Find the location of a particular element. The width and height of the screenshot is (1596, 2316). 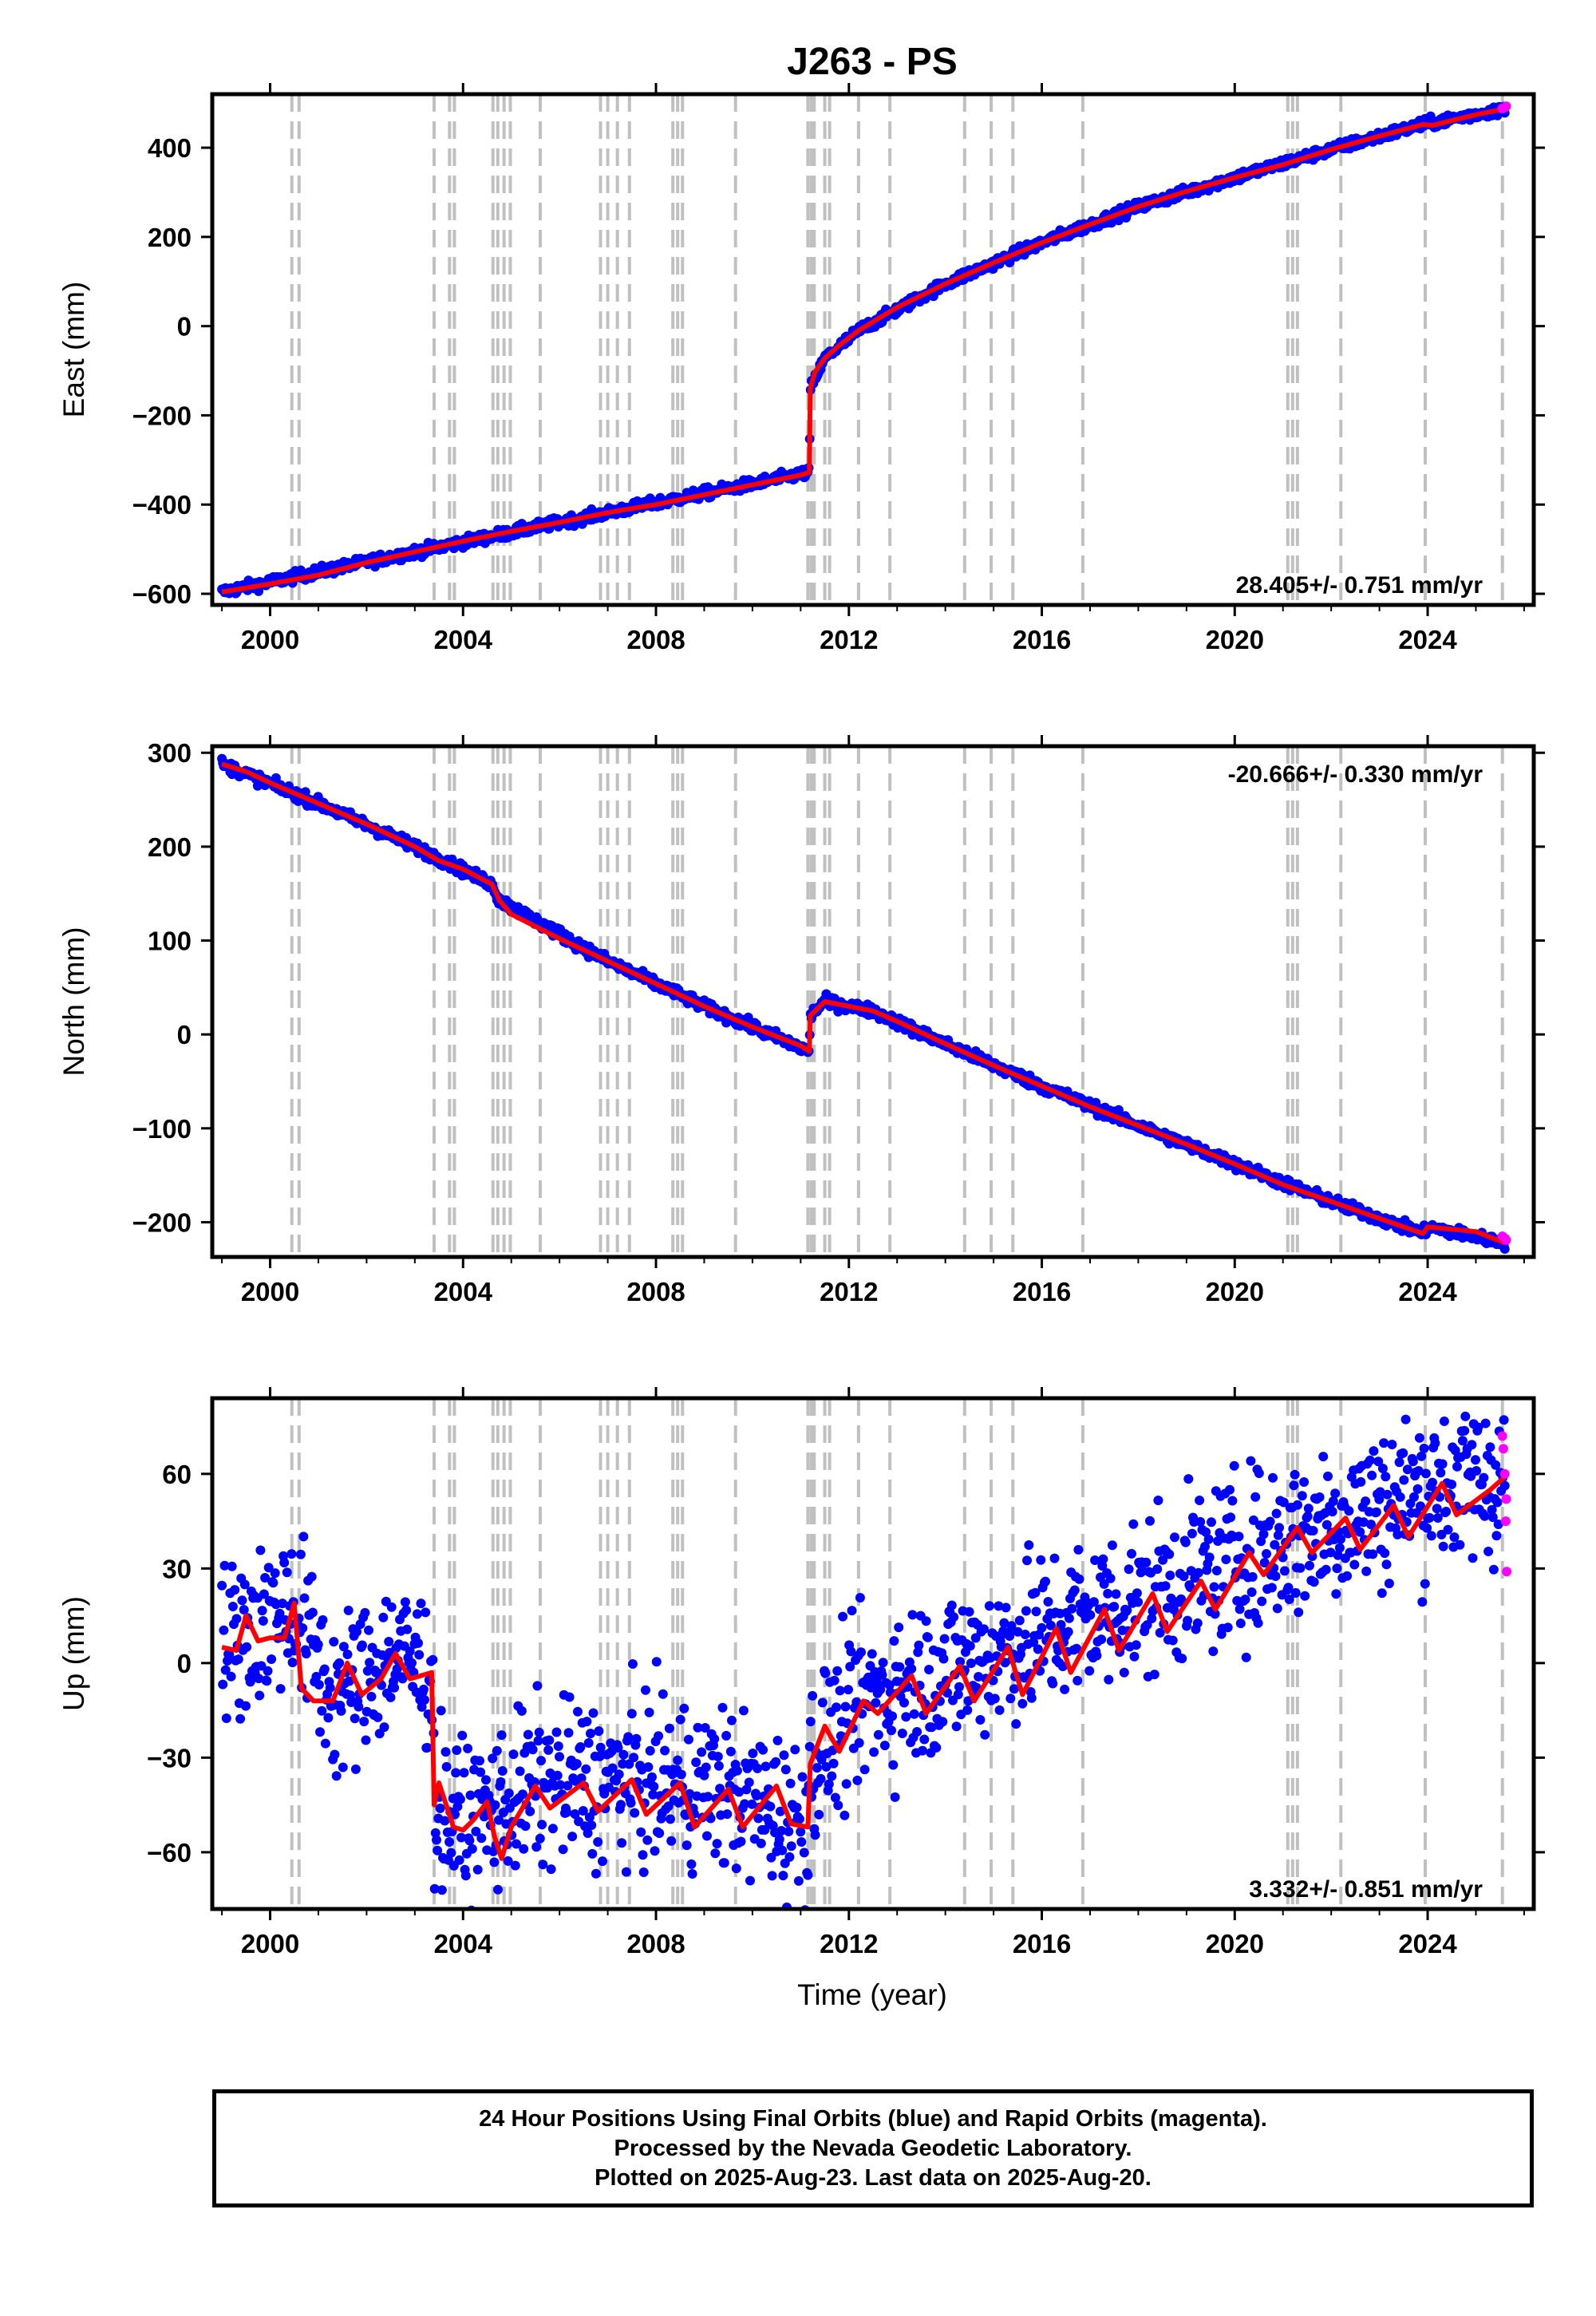

y-tick-label: 200 is located at coordinates (170, 847).